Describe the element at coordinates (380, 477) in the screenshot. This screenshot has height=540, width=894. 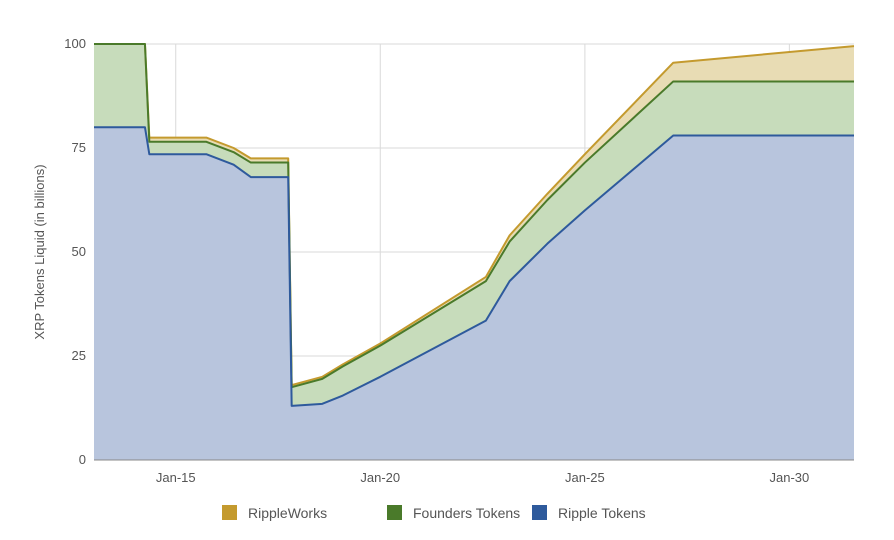
I see `x-tick-label: Jan-20` at that location.